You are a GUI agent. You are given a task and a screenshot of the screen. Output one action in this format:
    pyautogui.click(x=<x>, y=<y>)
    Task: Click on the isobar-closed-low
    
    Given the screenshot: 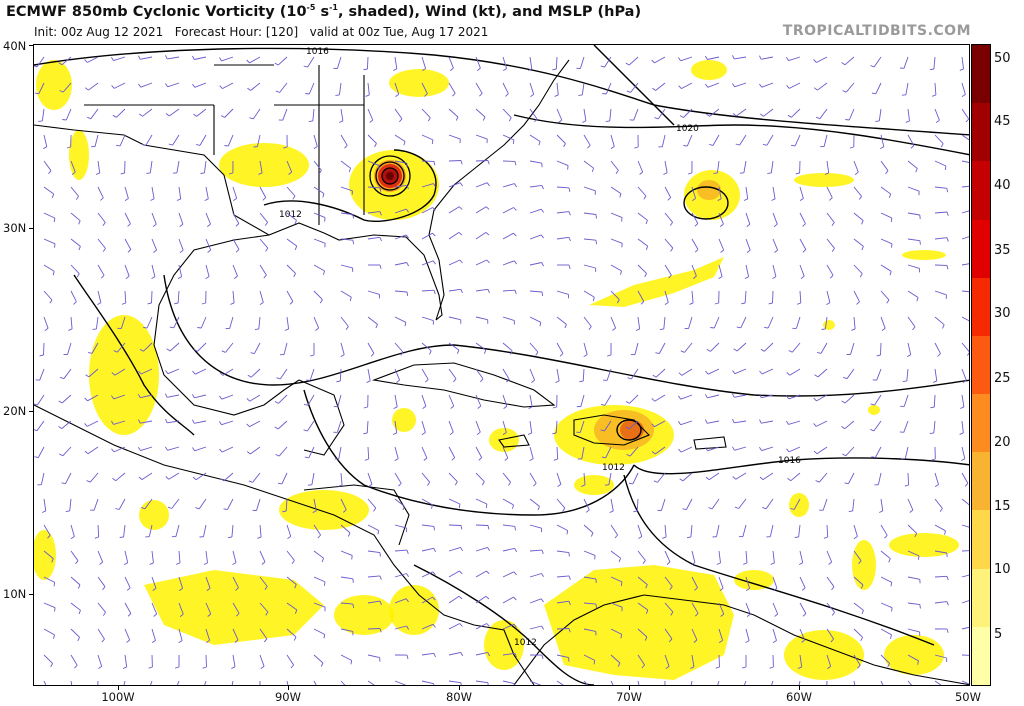 What is the action you would take?
    pyautogui.click(x=706, y=203)
    